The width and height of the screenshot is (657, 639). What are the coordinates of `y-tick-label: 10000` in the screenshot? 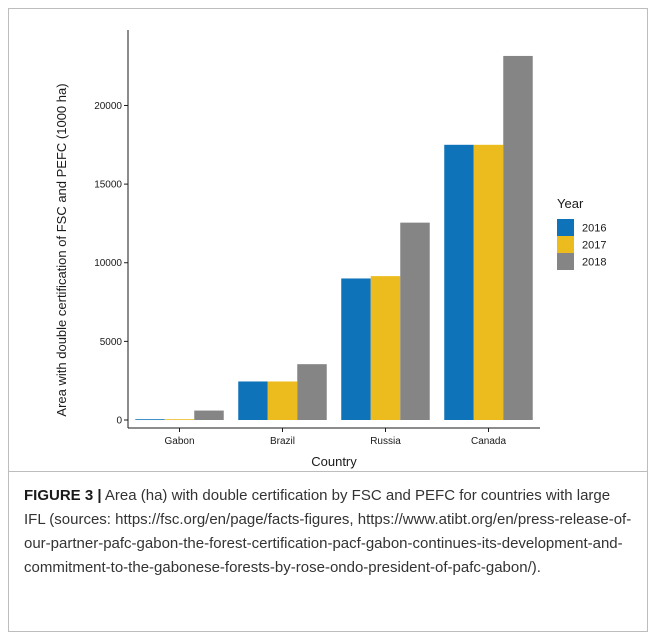 It's located at (108, 263).